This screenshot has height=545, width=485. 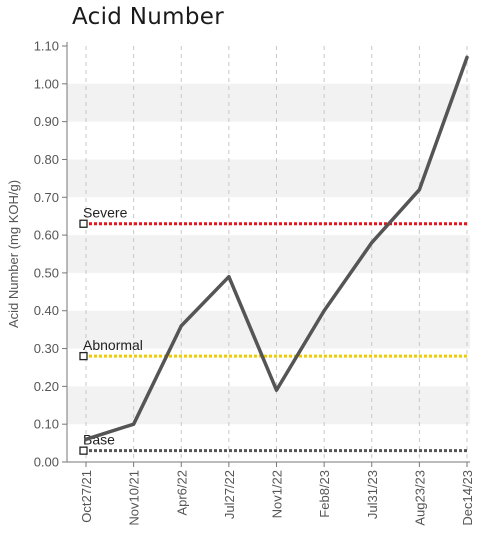 I want to click on x-tick-label: Nov10/21, so click(x=134, y=498).